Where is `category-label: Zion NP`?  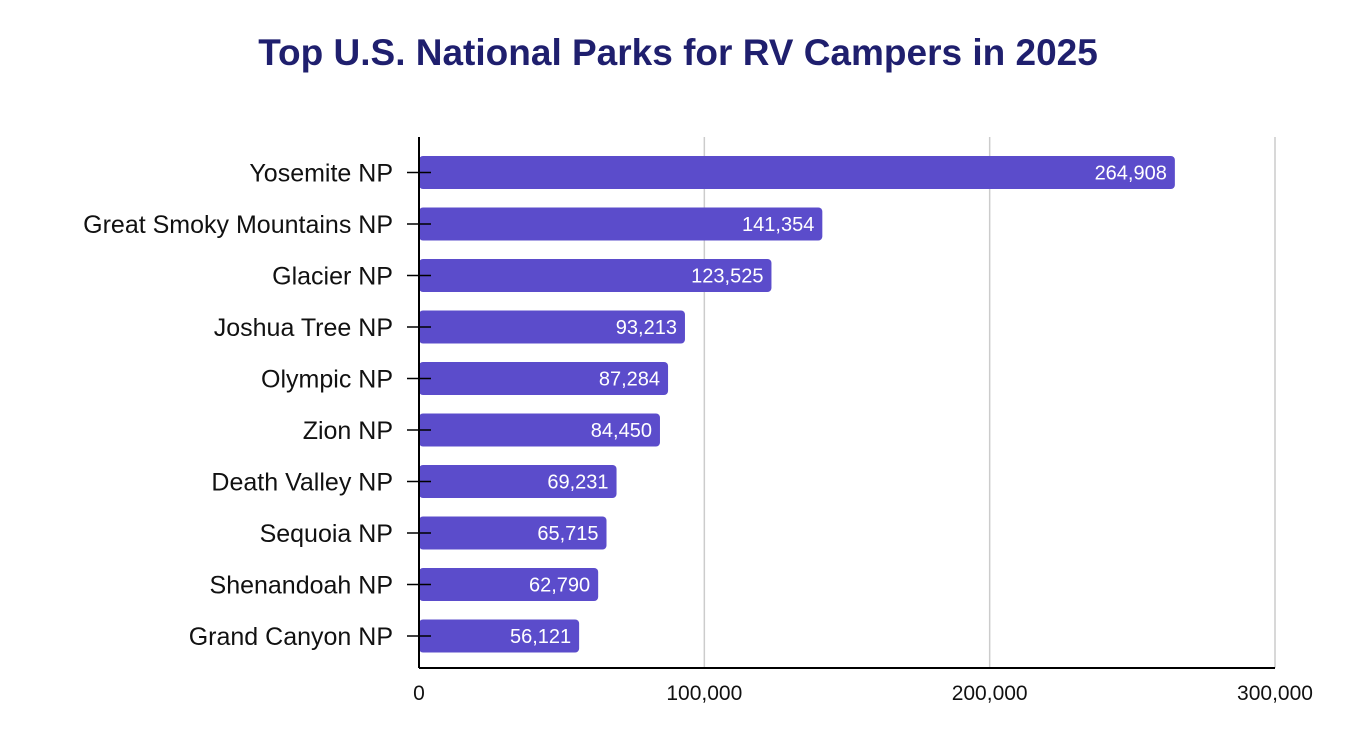
category-label: Zion NP is located at coordinates (348, 431).